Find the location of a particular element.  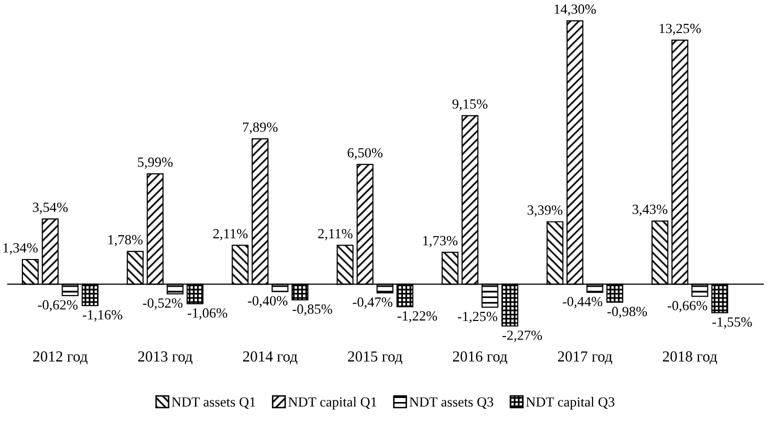

data-label: -1,16% is located at coordinates (102, 316).